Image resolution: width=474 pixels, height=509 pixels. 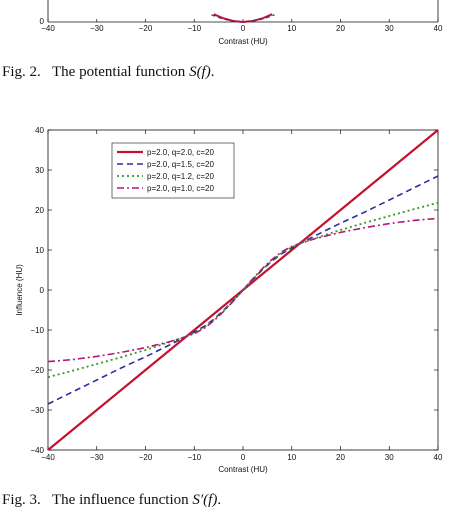 I want to click on caption-fig3-math: S′(f), so click(x=205, y=500).